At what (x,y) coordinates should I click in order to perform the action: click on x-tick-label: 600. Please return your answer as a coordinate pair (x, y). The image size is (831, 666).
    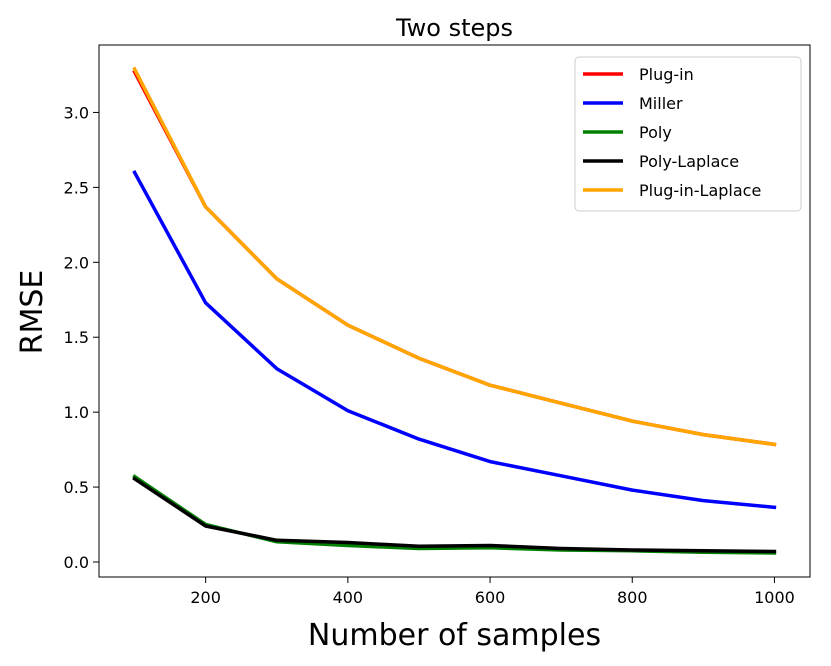
    Looking at the image, I should click on (490, 597).